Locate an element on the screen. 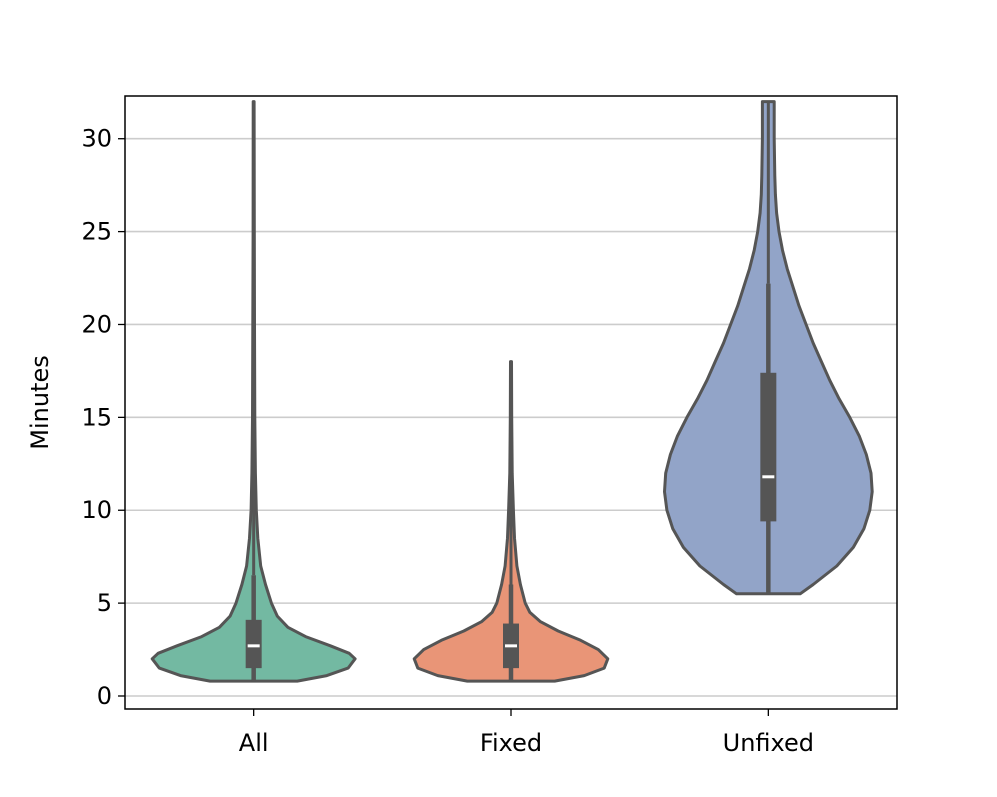  iqr-box-unfixed is located at coordinates (768, 447).